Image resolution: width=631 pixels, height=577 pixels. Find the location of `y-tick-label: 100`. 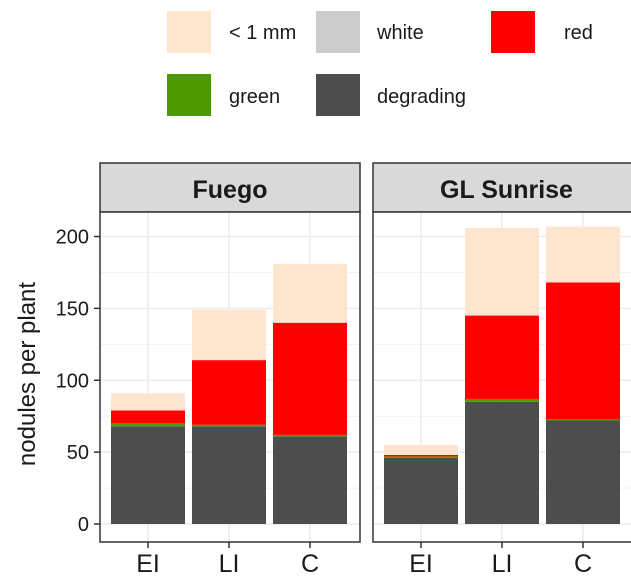

y-tick-label: 100 is located at coordinates (72, 381).